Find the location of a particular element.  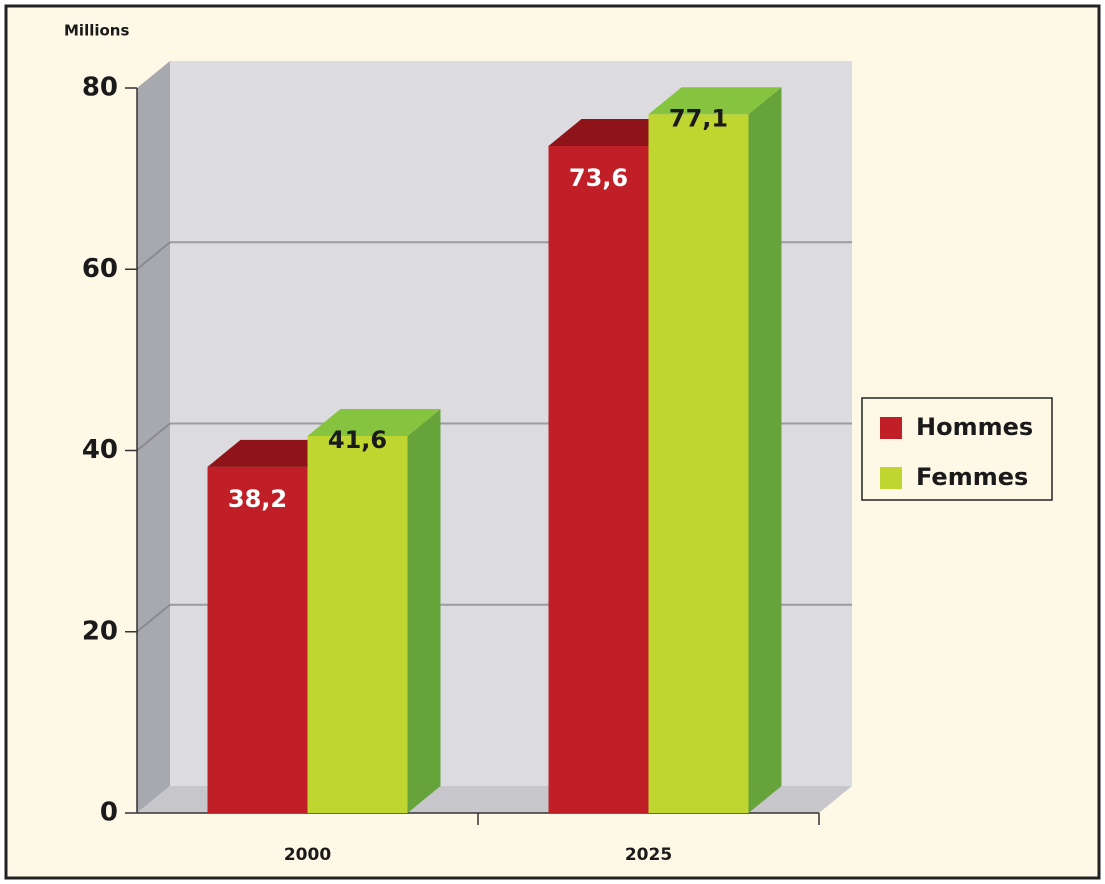

y-tick-label: 0 is located at coordinates (109, 813).